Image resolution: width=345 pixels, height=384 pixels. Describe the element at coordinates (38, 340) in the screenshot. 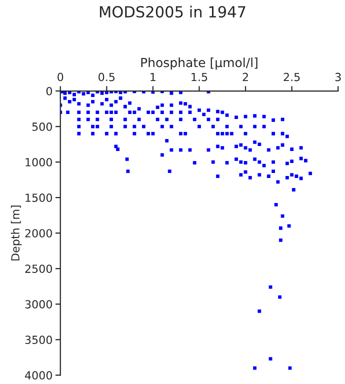

I see `y-tick-label: 3500` at that location.